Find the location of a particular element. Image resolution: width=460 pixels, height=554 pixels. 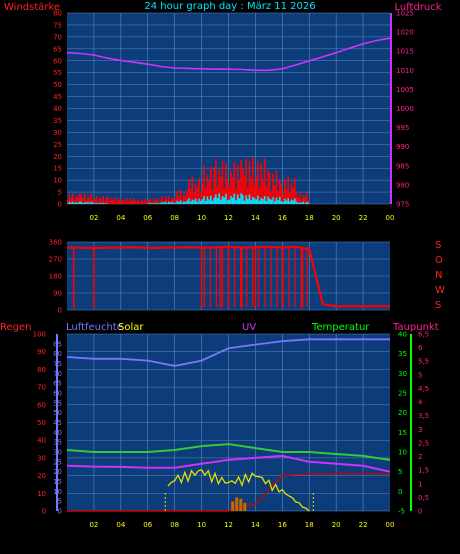

time-tick-label: 14 is located at coordinates (255, 525).